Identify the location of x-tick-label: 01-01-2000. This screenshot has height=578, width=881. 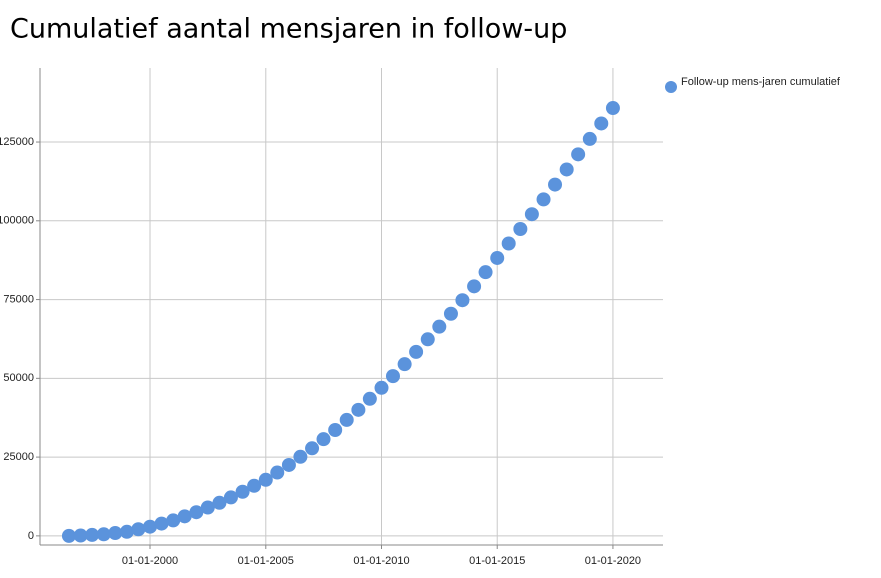
(150, 561).